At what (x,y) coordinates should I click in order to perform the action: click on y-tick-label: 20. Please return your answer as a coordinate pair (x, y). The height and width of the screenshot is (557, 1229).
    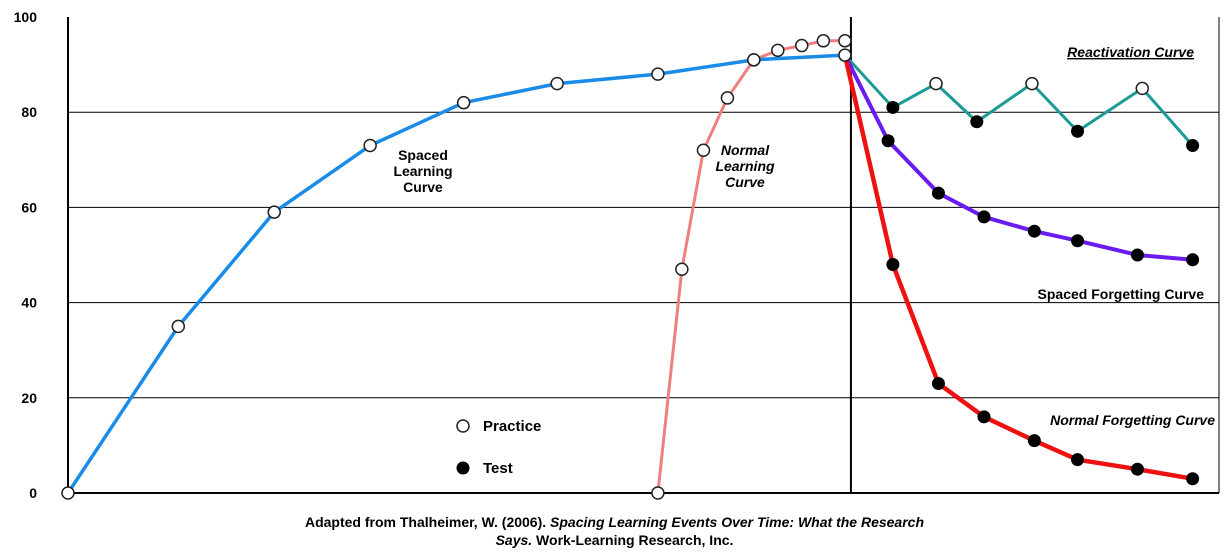
    Looking at the image, I should click on (29, 398).